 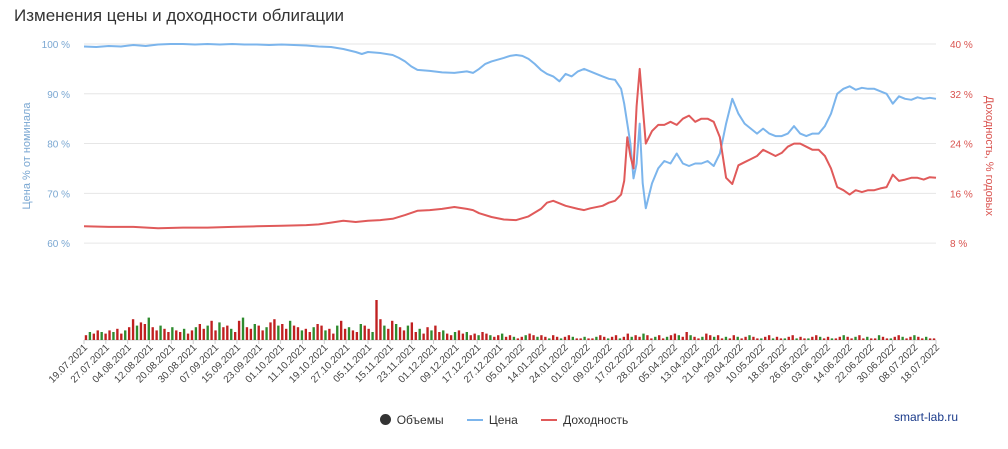 I want to click on legend-yield-marker, so click(x=549, y=419).